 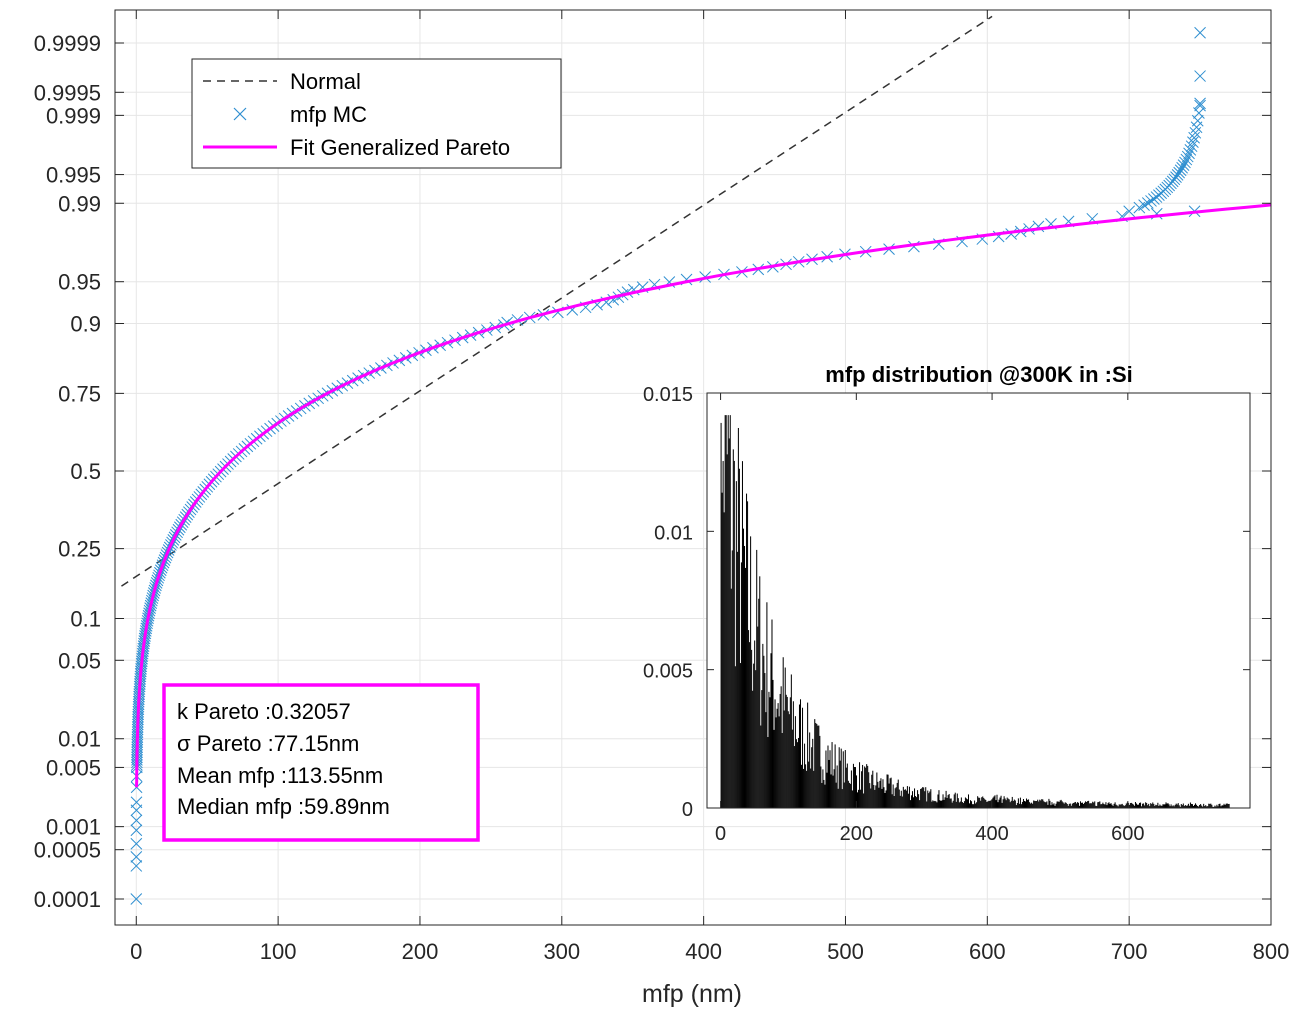 What do you see at coordinates (720, 834) in the screenshot?
I see `inset-x-tick-label-0: 0` at bounding box center [720, 834].